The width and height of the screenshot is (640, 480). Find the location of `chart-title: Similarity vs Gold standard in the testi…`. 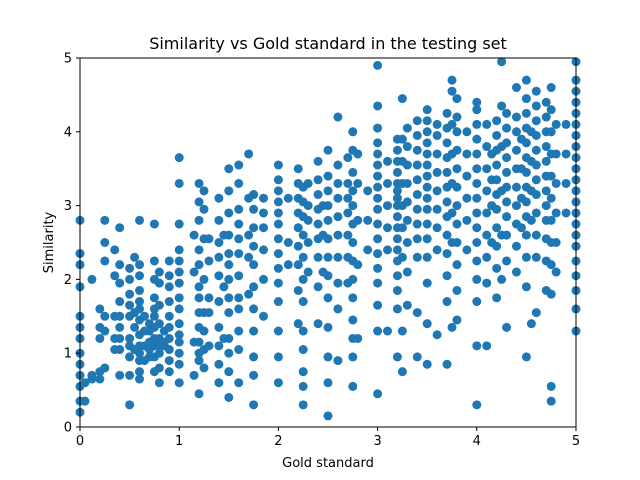

chart-title: Similarity vs Gold standard in the testi… is located at coordinates (328, 43).